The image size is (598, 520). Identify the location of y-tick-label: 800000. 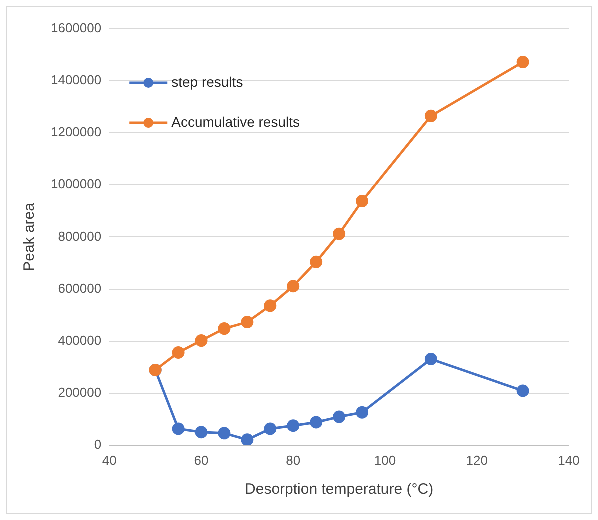
(80, 236).